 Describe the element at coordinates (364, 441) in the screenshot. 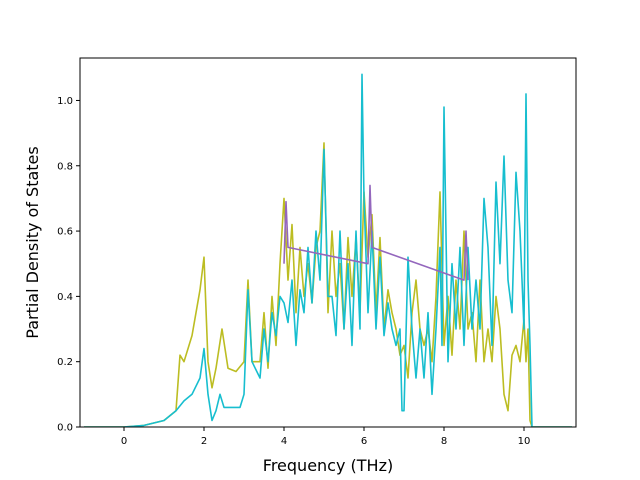

I see `x-tick-label: 6` at that location.